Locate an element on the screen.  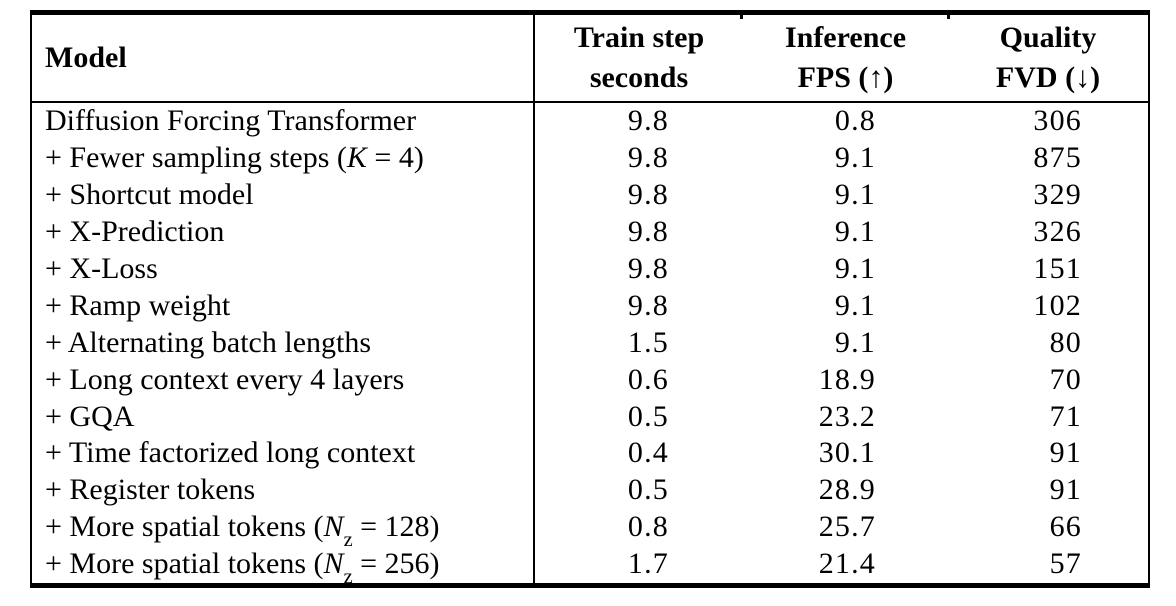
model-label: + Fewer sampling steps is located at coordinates (191, 158).